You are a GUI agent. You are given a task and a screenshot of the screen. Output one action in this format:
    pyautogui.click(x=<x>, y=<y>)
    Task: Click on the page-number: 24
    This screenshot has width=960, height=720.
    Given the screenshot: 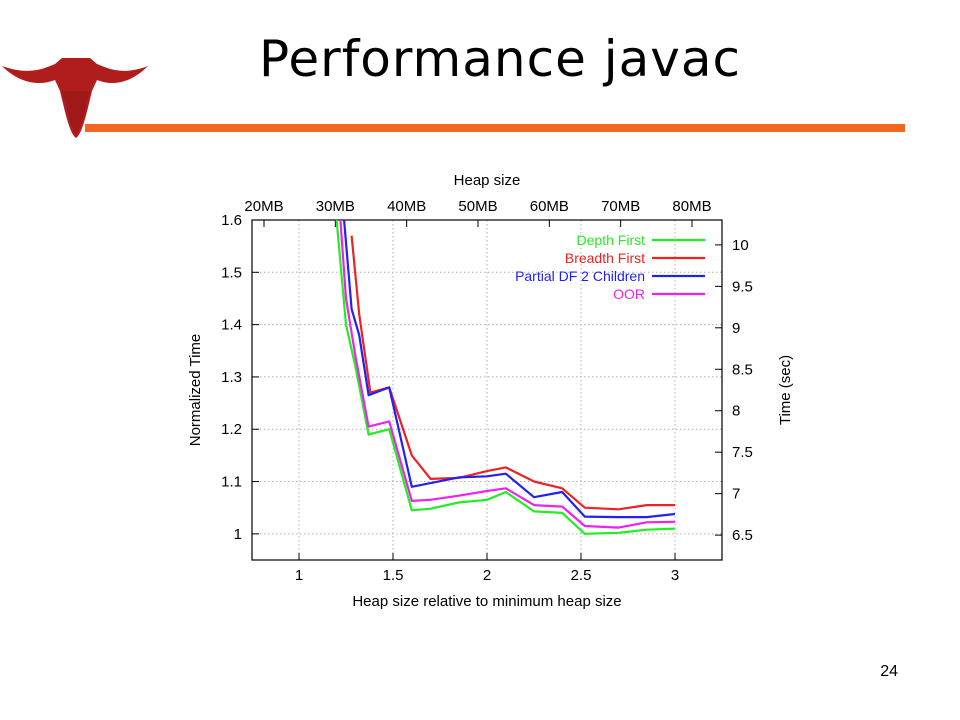 What is the action you would take?
    pyautogui.click(x=889, y=671)
    